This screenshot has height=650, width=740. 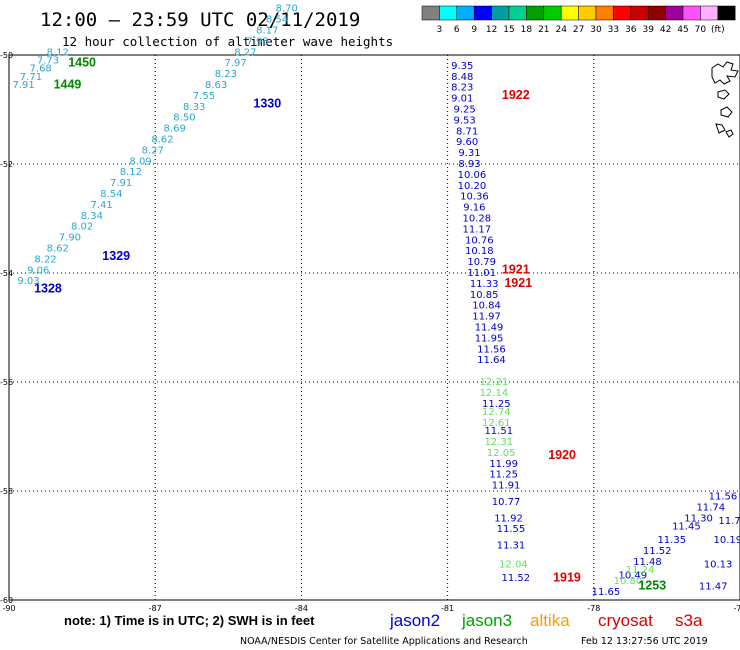 I want to click on data-point-label: 12.04, so click(x=513, y=565).